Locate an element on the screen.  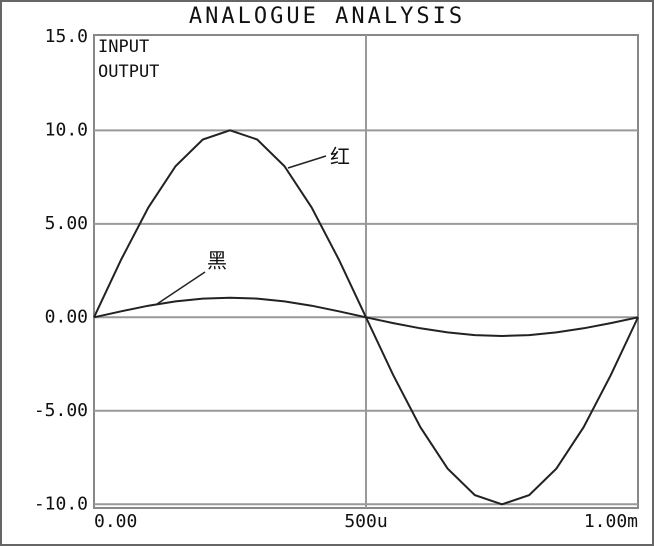
annotation: 黑 is located at coordinates (217, 261).